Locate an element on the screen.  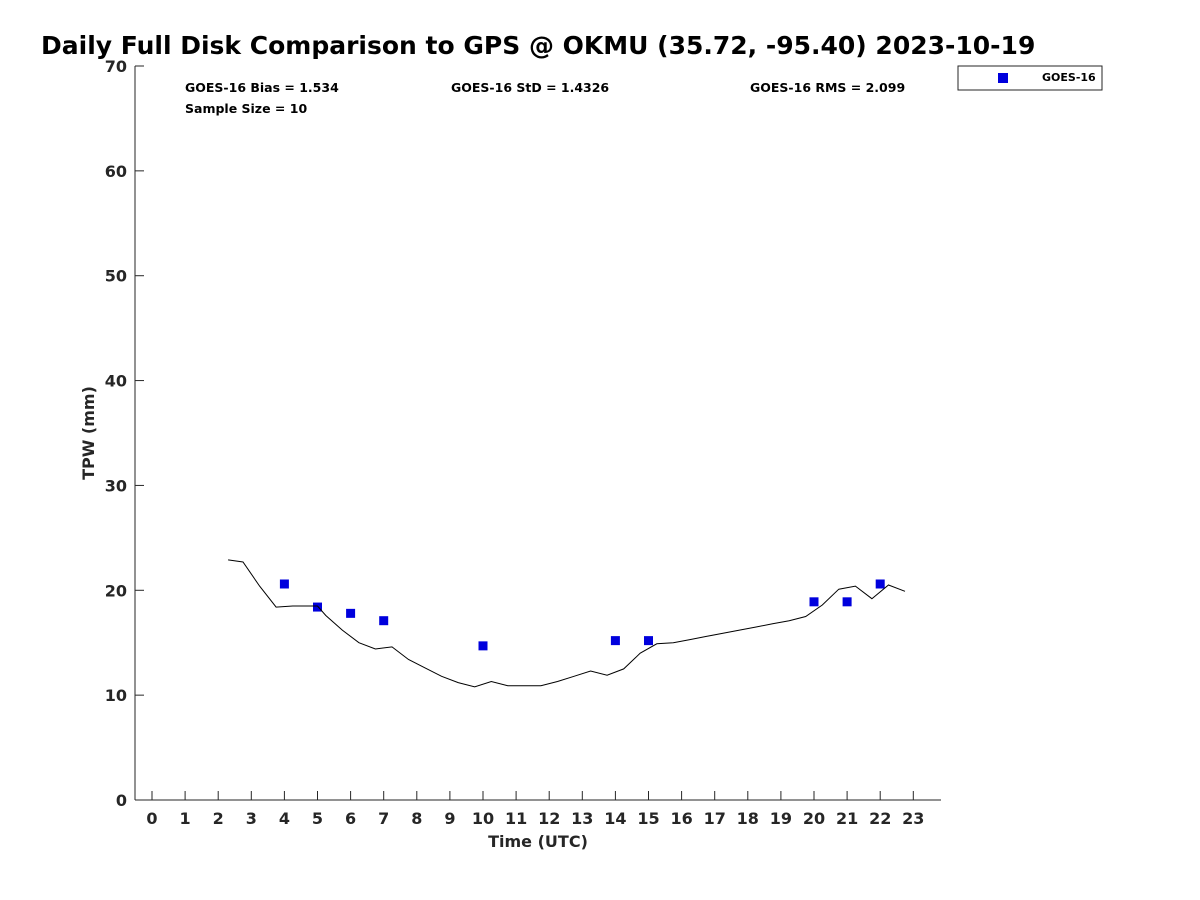
x-tick-label-3: 3 is located at coordinates (251, 818).